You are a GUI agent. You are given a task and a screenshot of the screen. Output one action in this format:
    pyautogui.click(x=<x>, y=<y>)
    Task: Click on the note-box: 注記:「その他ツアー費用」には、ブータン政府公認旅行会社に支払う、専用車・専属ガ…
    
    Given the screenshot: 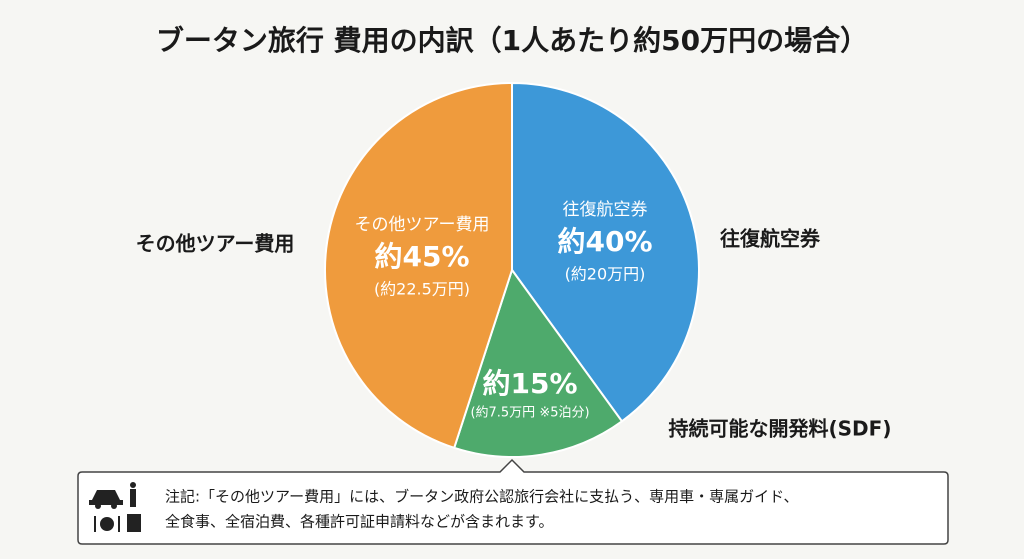 What is the action you would take?
    pyautogui.click(x=513, y=501)
    